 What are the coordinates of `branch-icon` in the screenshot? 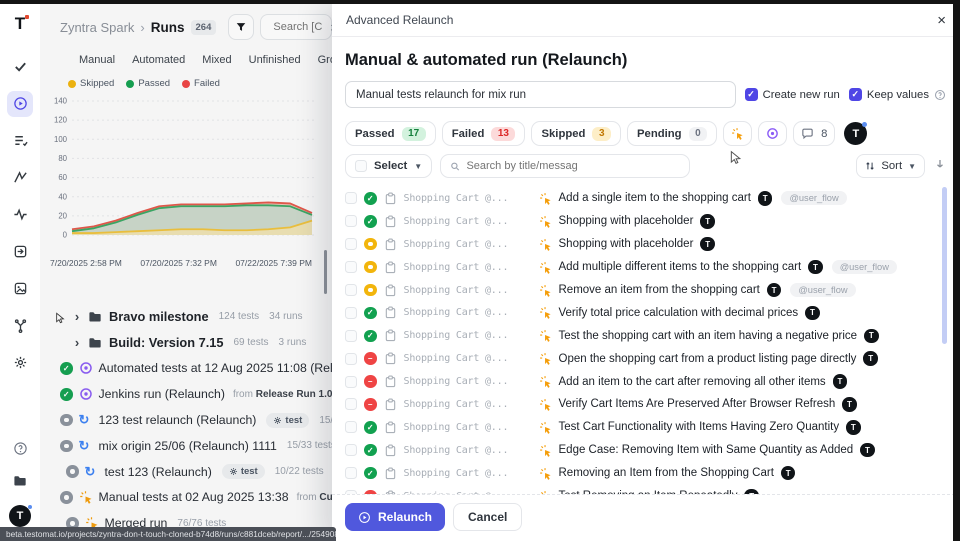 It's located at (20, 326).